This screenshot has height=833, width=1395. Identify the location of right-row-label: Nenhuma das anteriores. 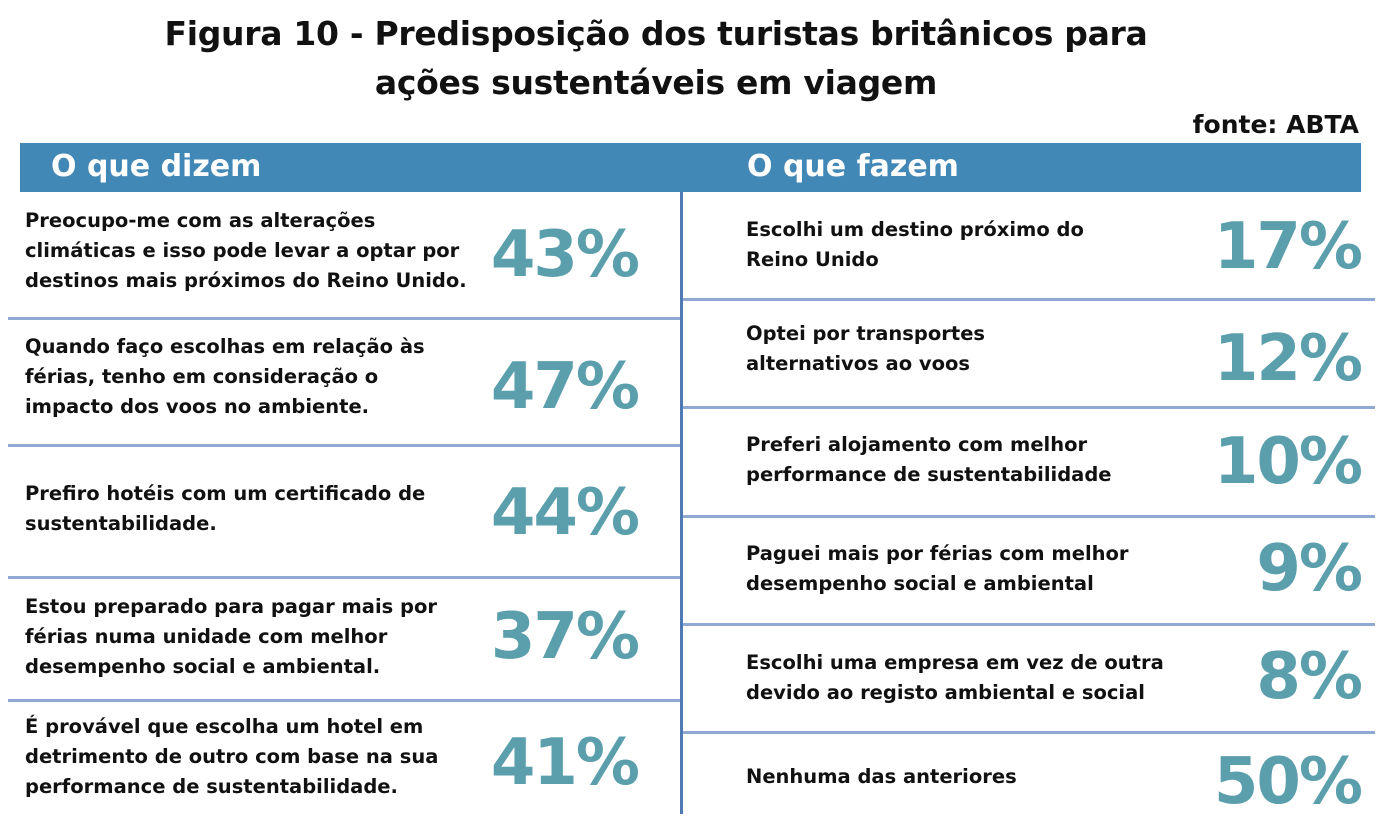
(961, 777).